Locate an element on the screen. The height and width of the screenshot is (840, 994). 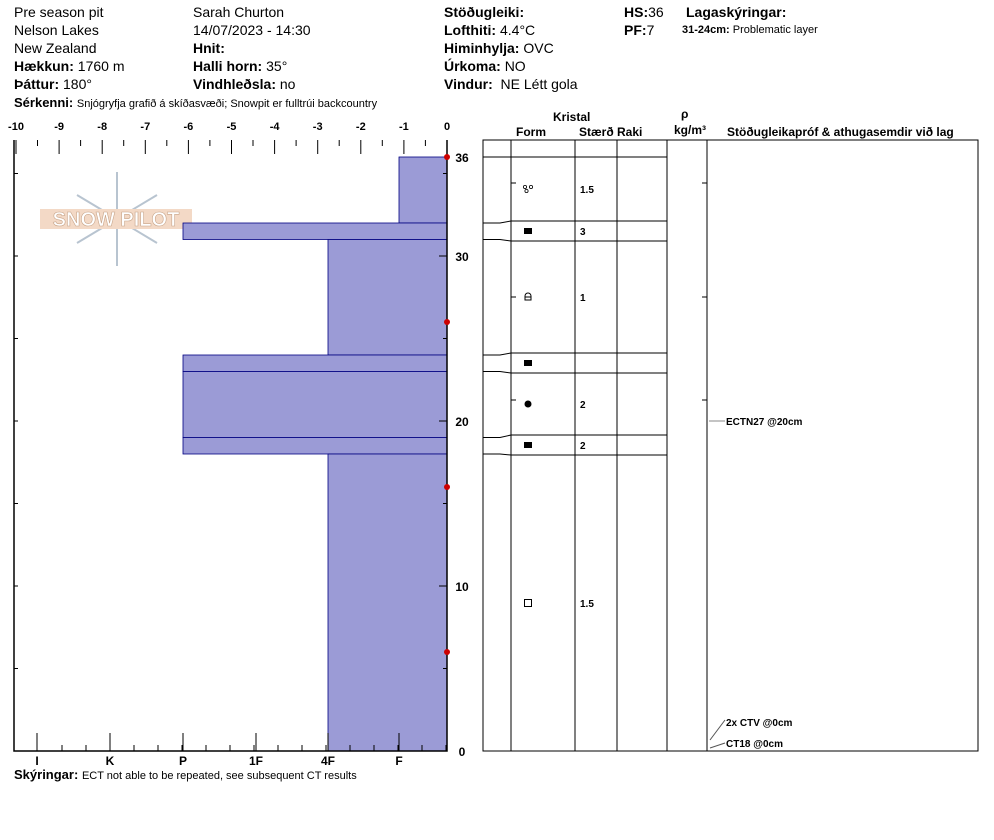
stability-test: CT18 @0cm is located at coordinates (754, 744).